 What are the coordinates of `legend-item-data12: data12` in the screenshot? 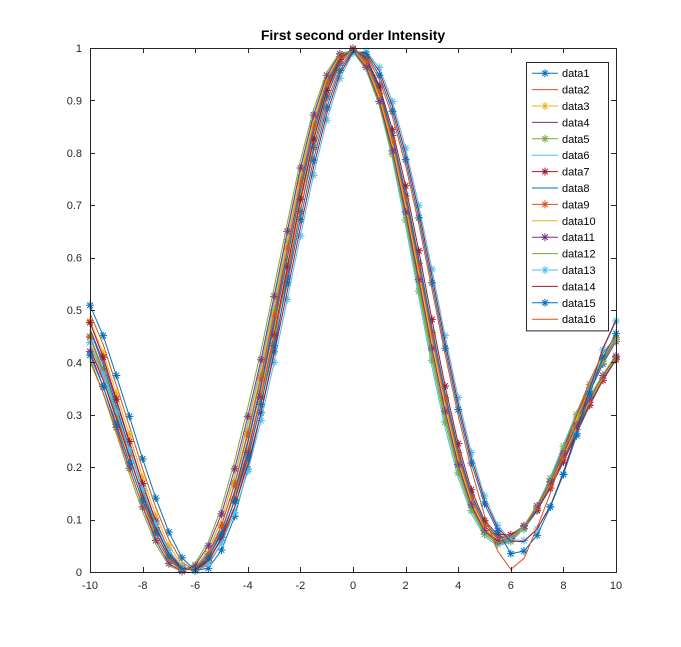 It's located at (564, 255).